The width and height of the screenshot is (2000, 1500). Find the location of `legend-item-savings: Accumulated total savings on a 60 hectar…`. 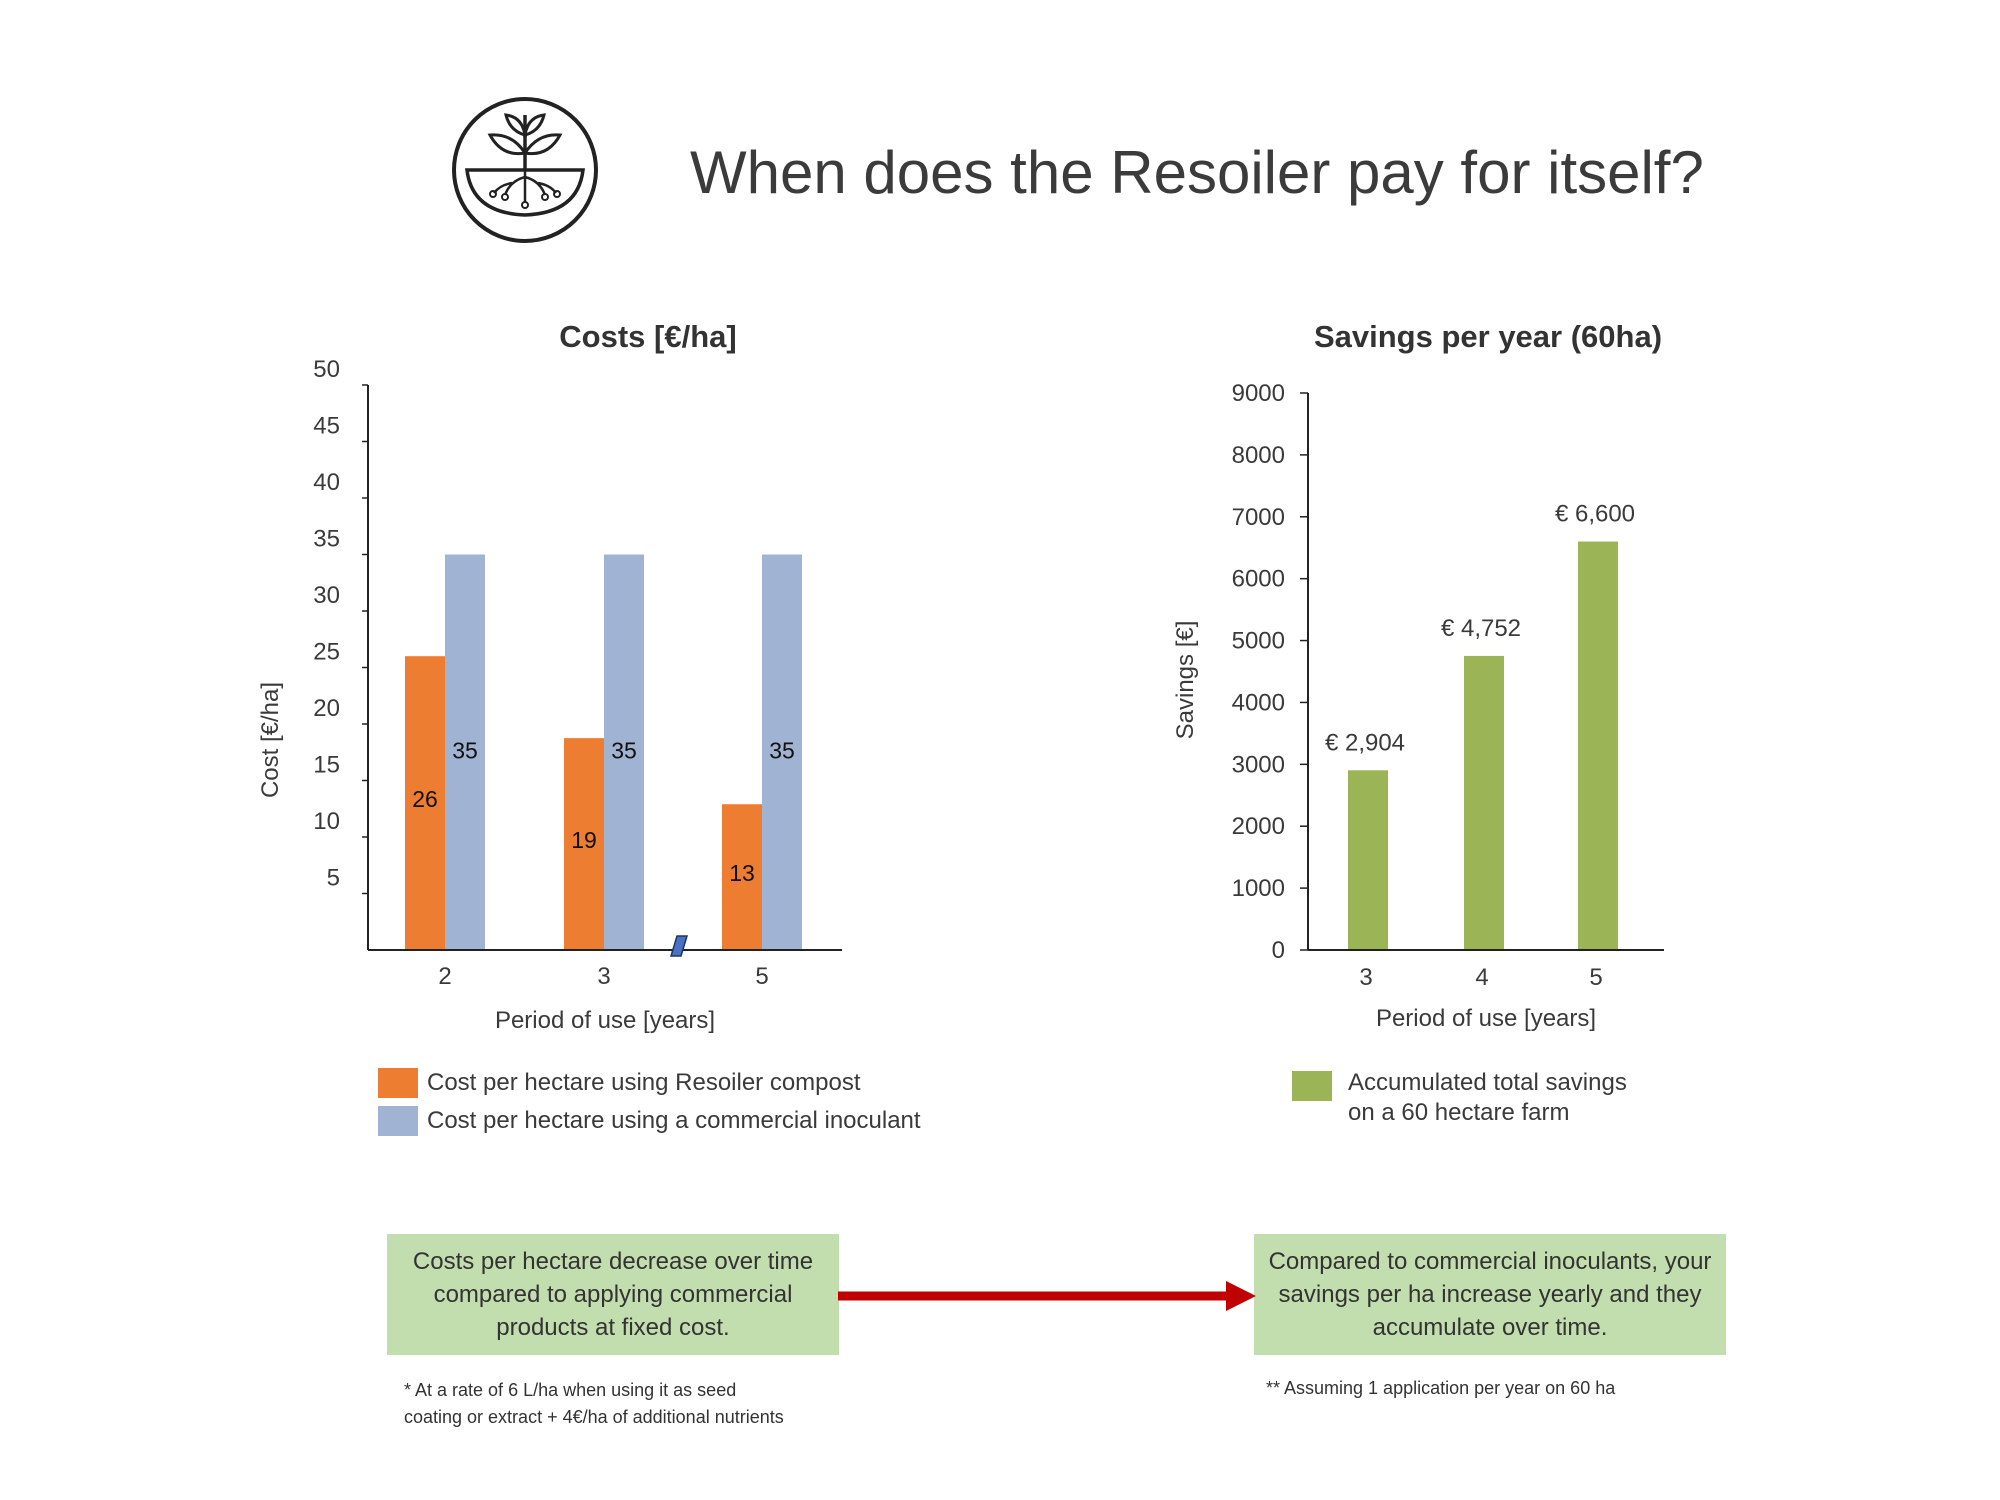

legend-item-savings: Accumulated total savings on a 60 hectar… is located at coordinates (1459, 1098).